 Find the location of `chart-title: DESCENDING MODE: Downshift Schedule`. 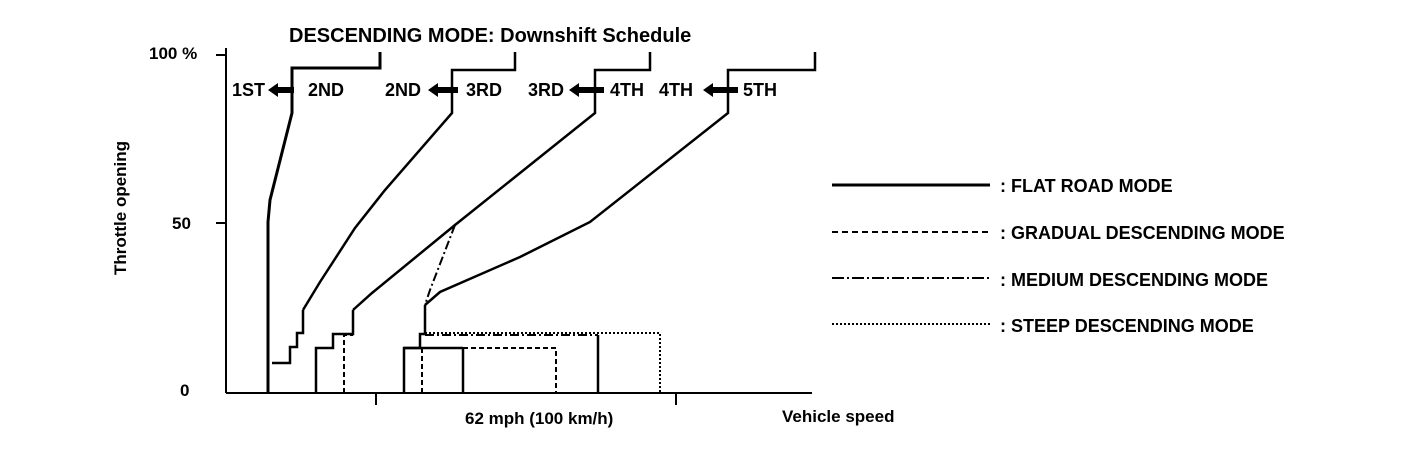

chart-title: DESCENDING MODE: Downshift Schedule is located at coordinates (490, 36).